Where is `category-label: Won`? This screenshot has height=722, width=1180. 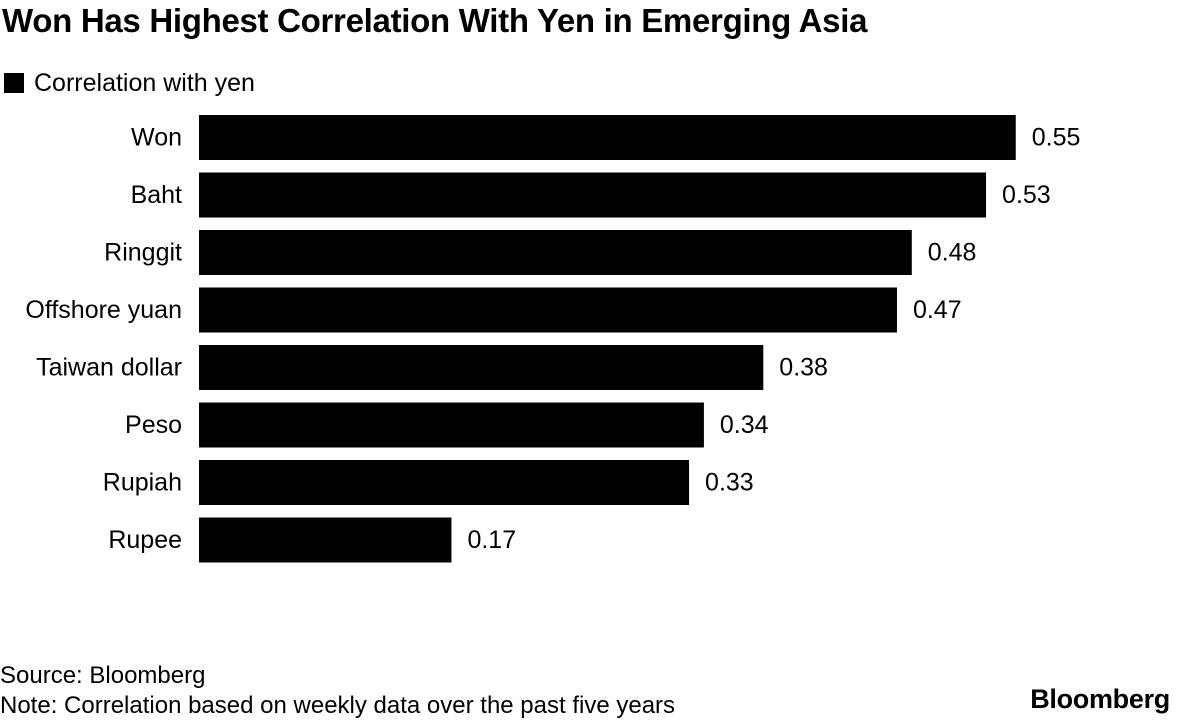 category-label: Won is located at coordinates (156, 138).